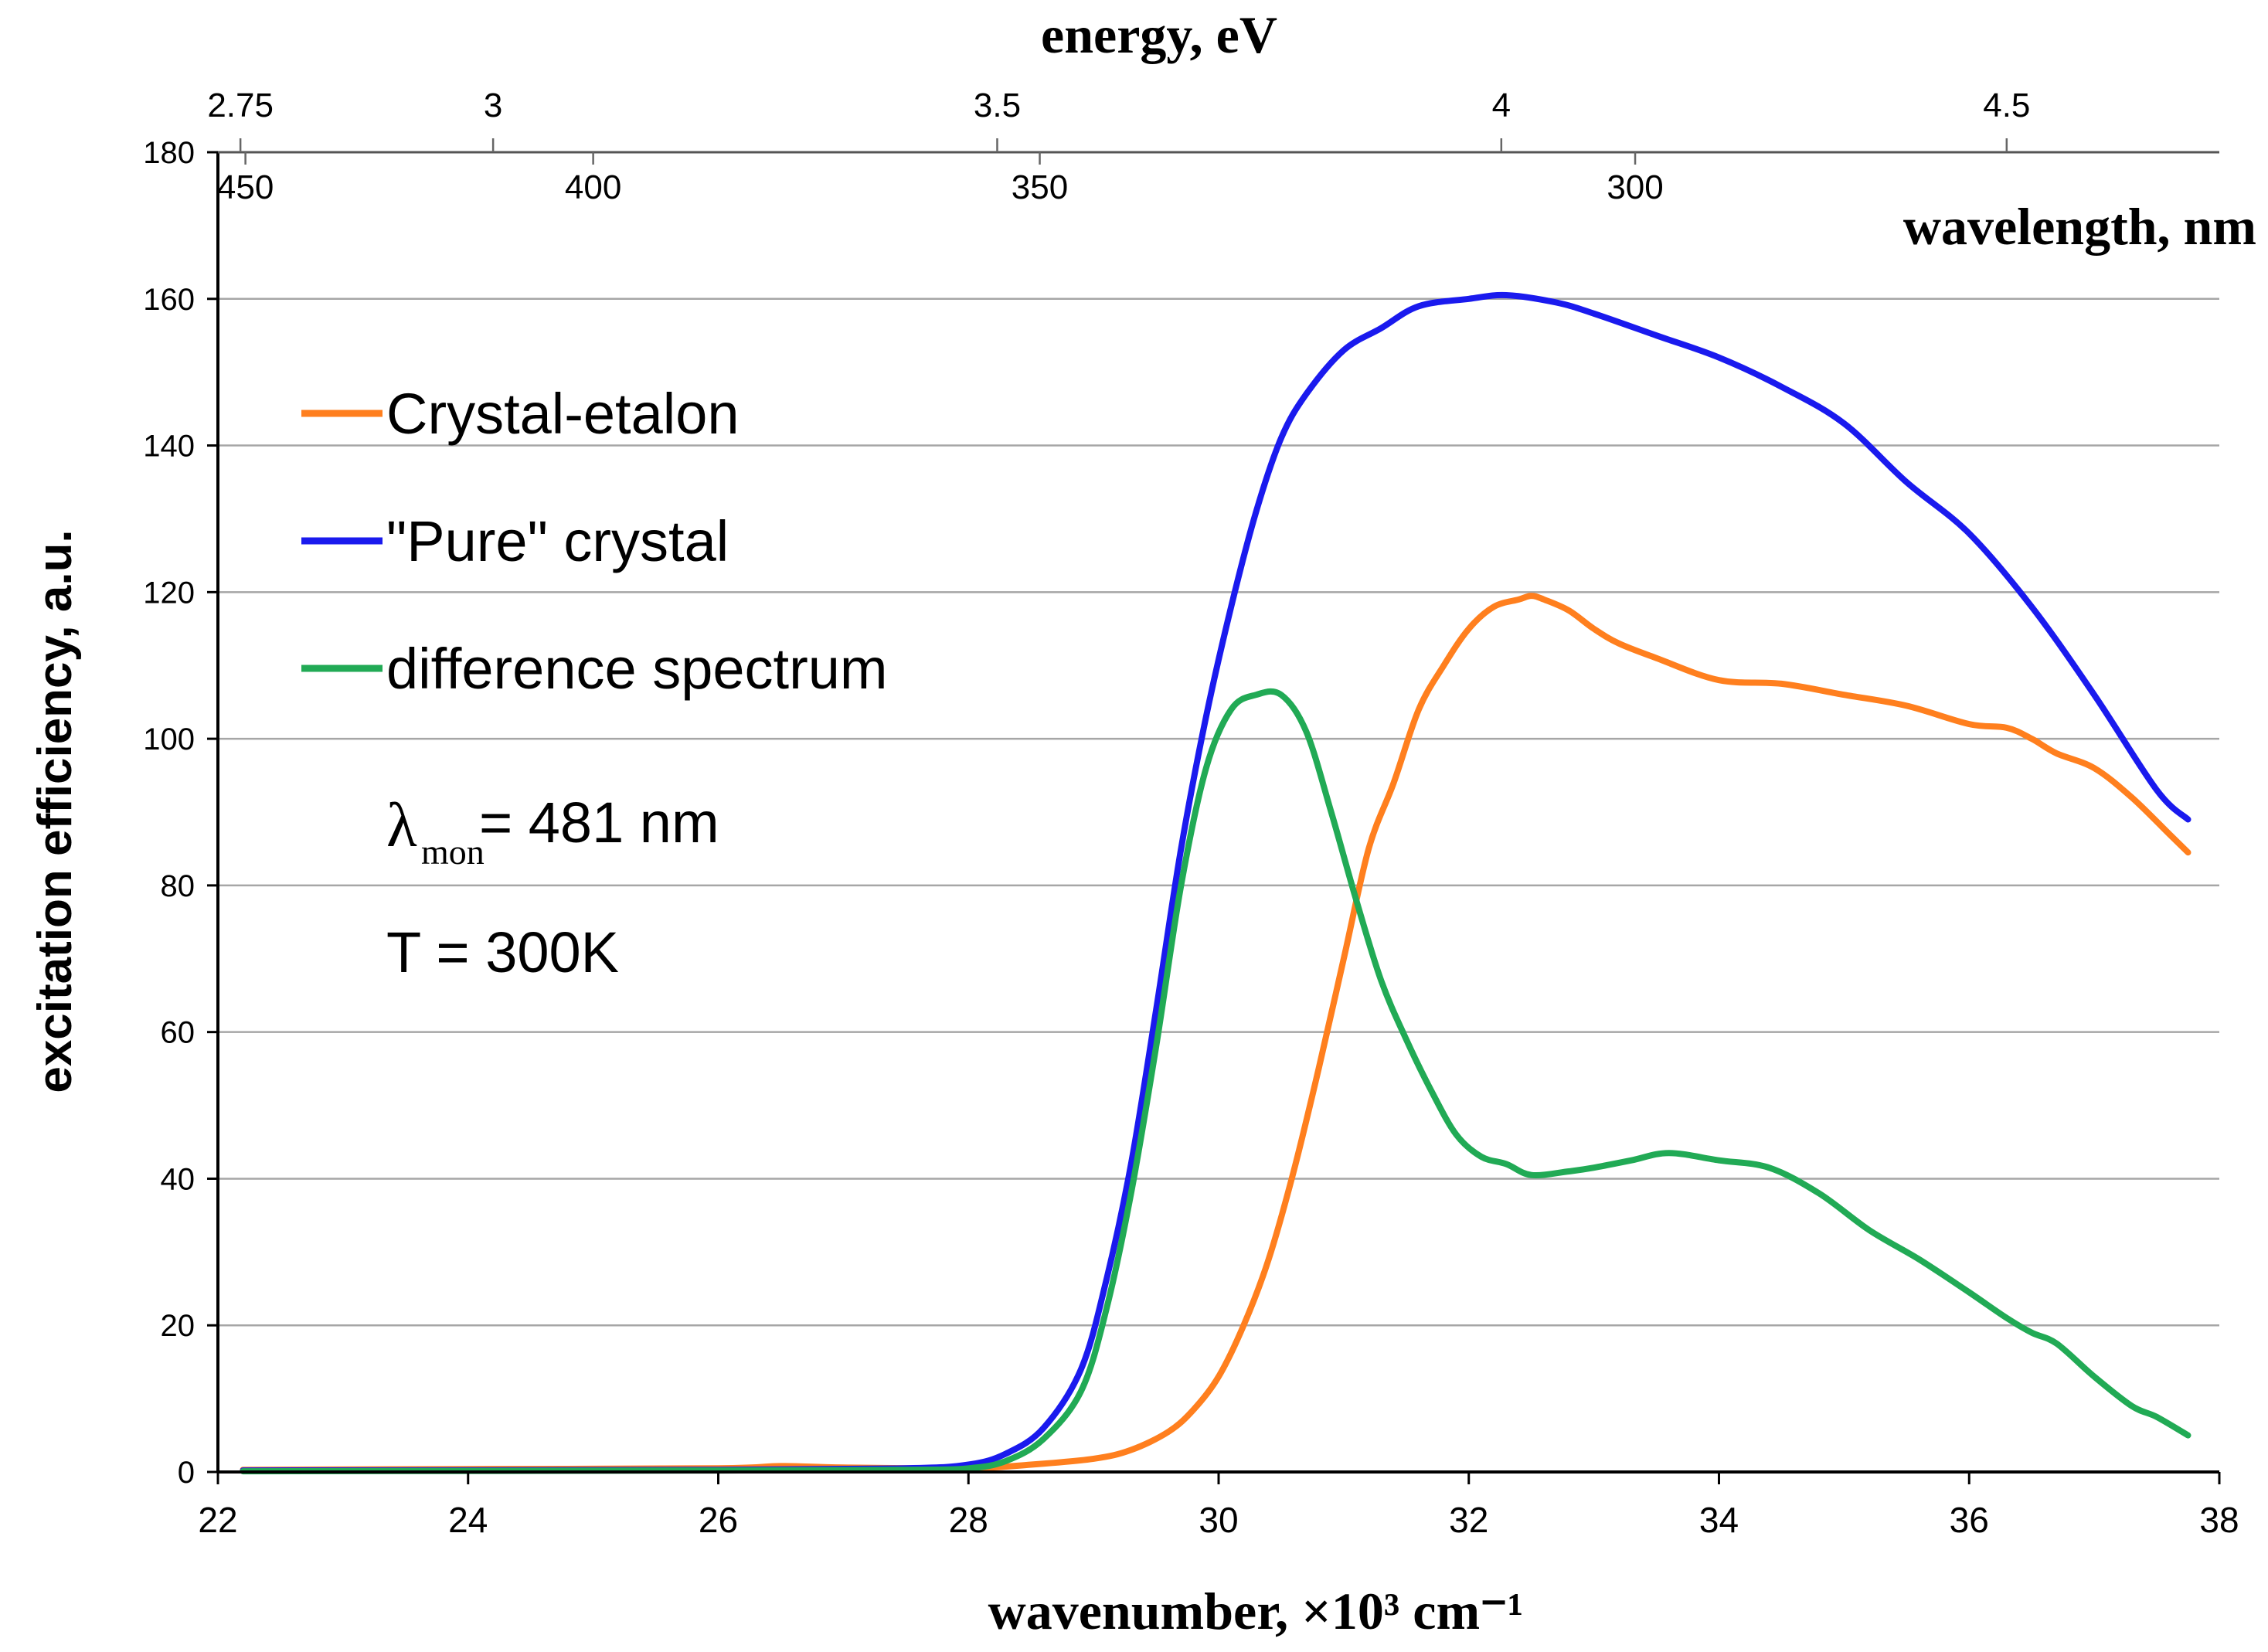 Image resolution: width=2268 pixels, height=1652 pixels. Describe the element at coordinates (178, 1326) in the screenshot. I see `y-tick-label-20: 20` at that location.